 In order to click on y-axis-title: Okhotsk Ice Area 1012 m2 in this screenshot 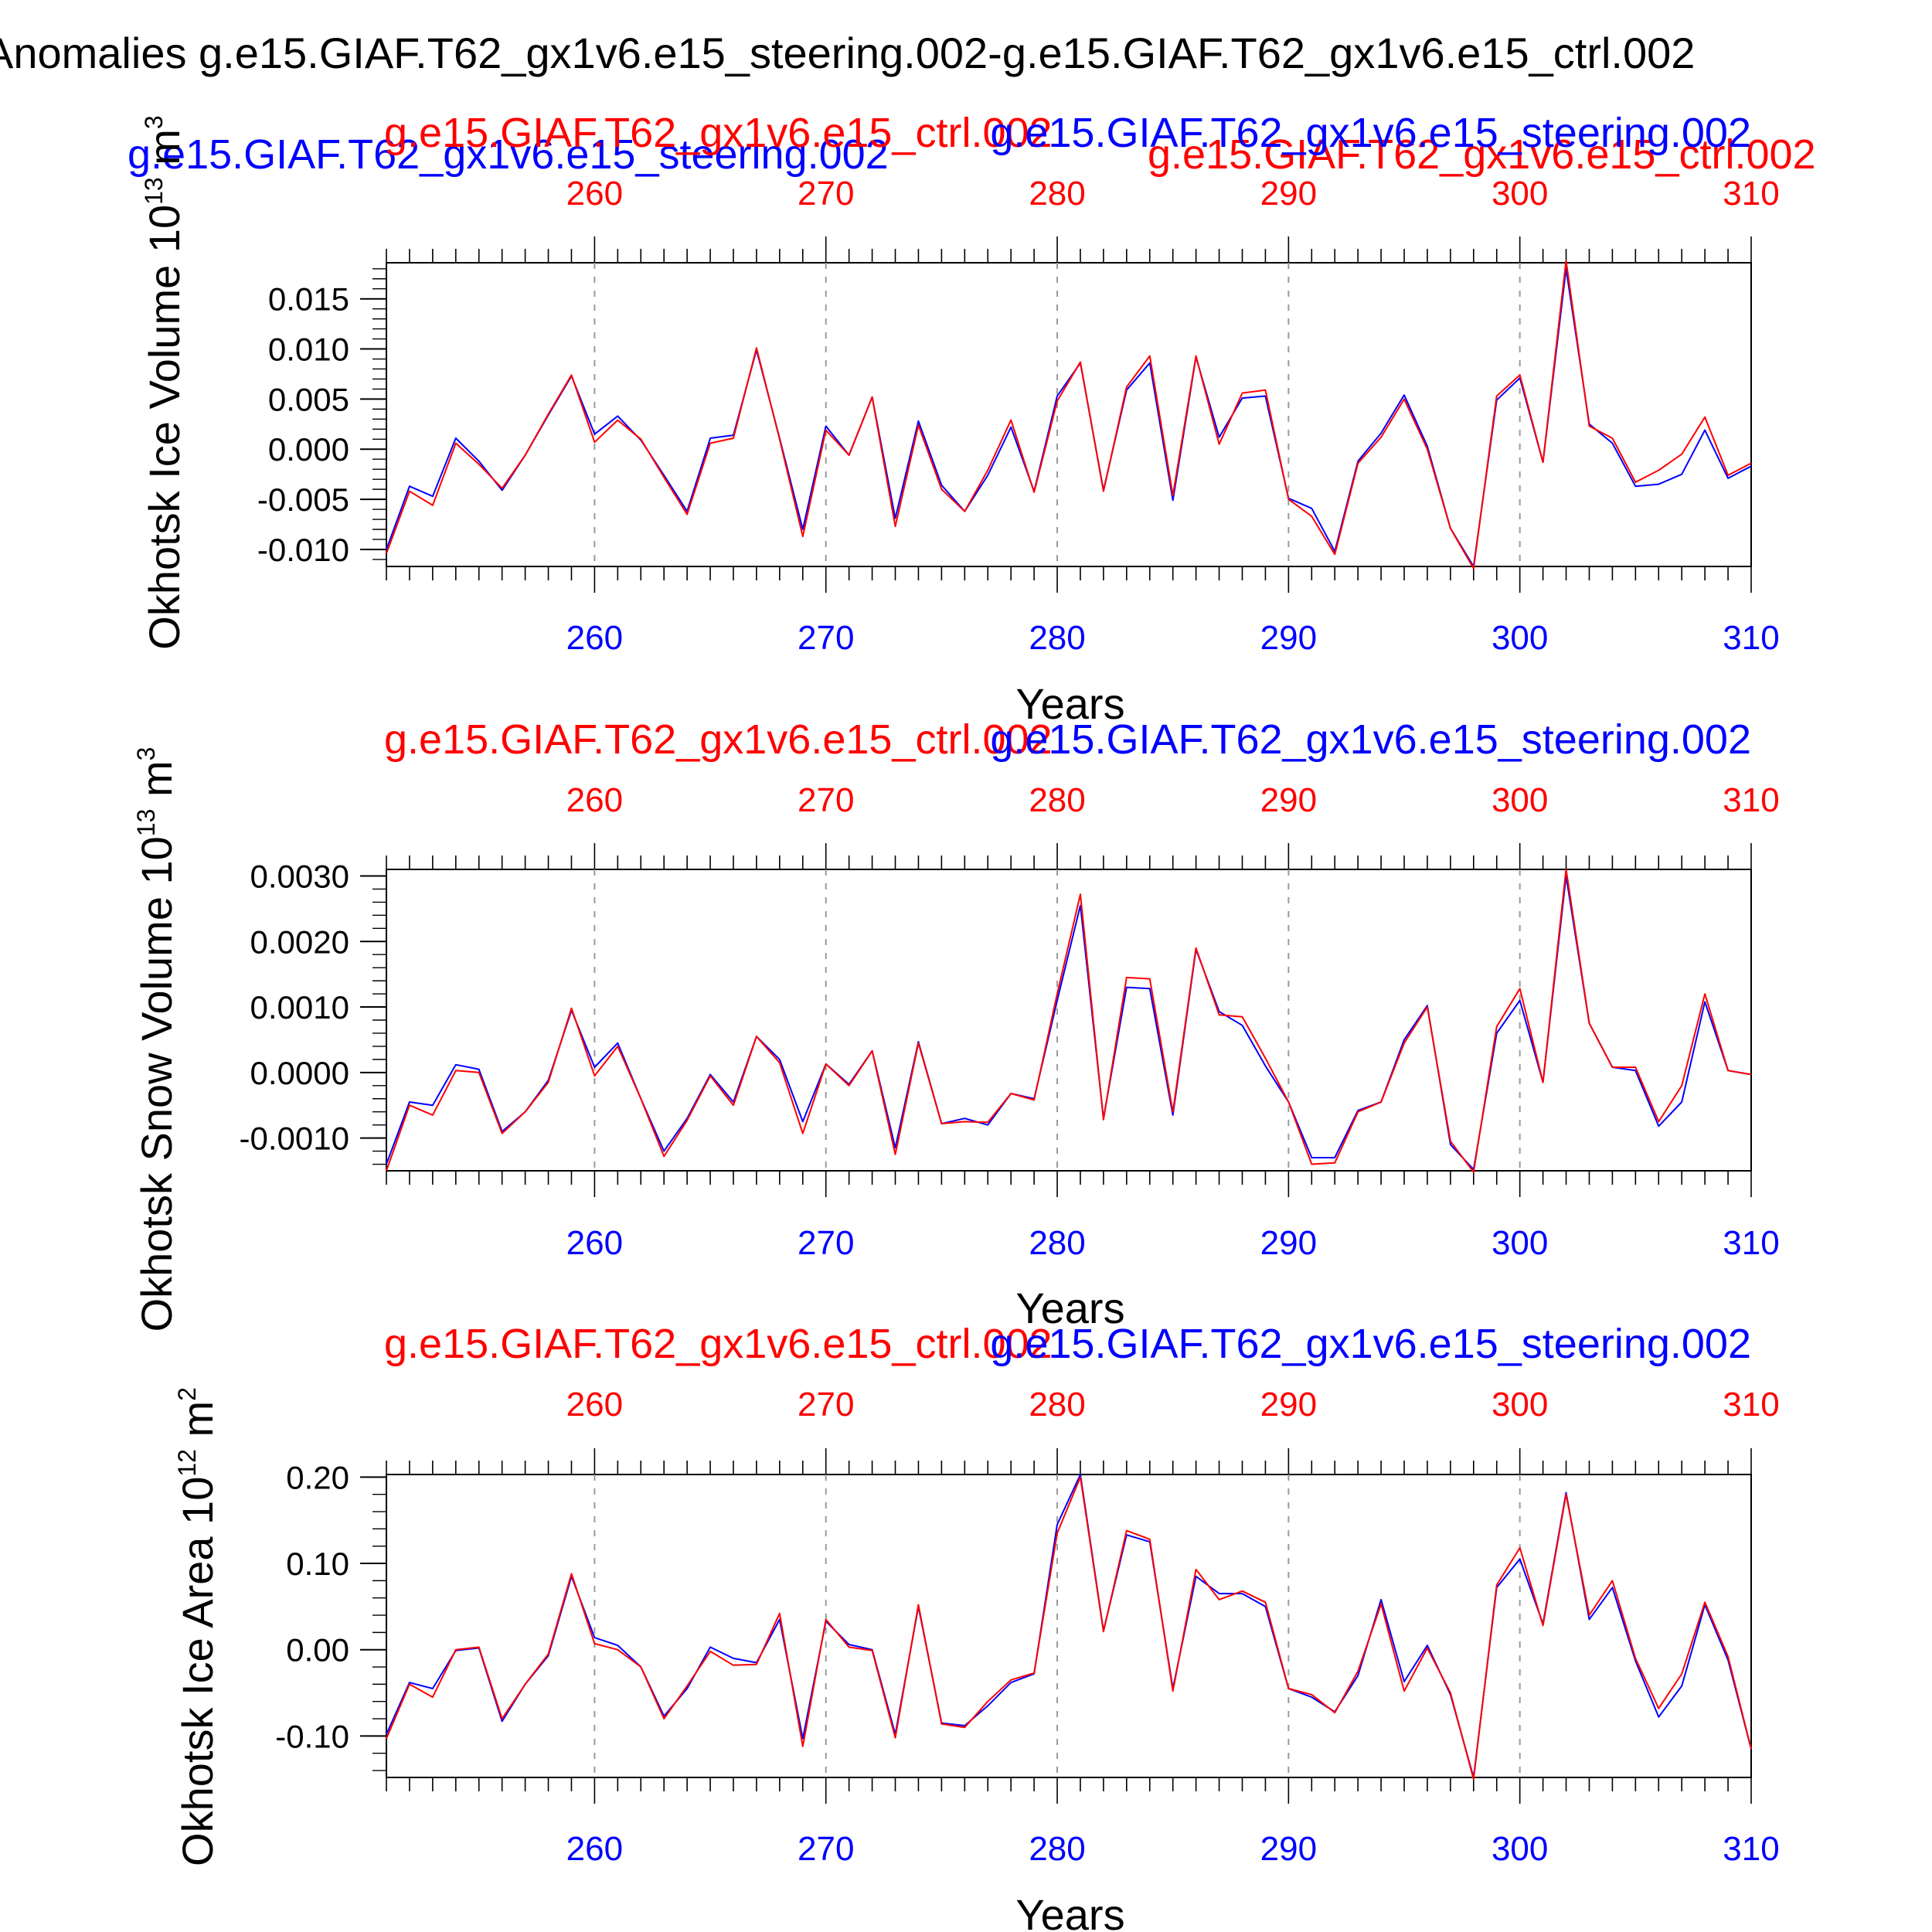, I will do `click(198, 1627)`.